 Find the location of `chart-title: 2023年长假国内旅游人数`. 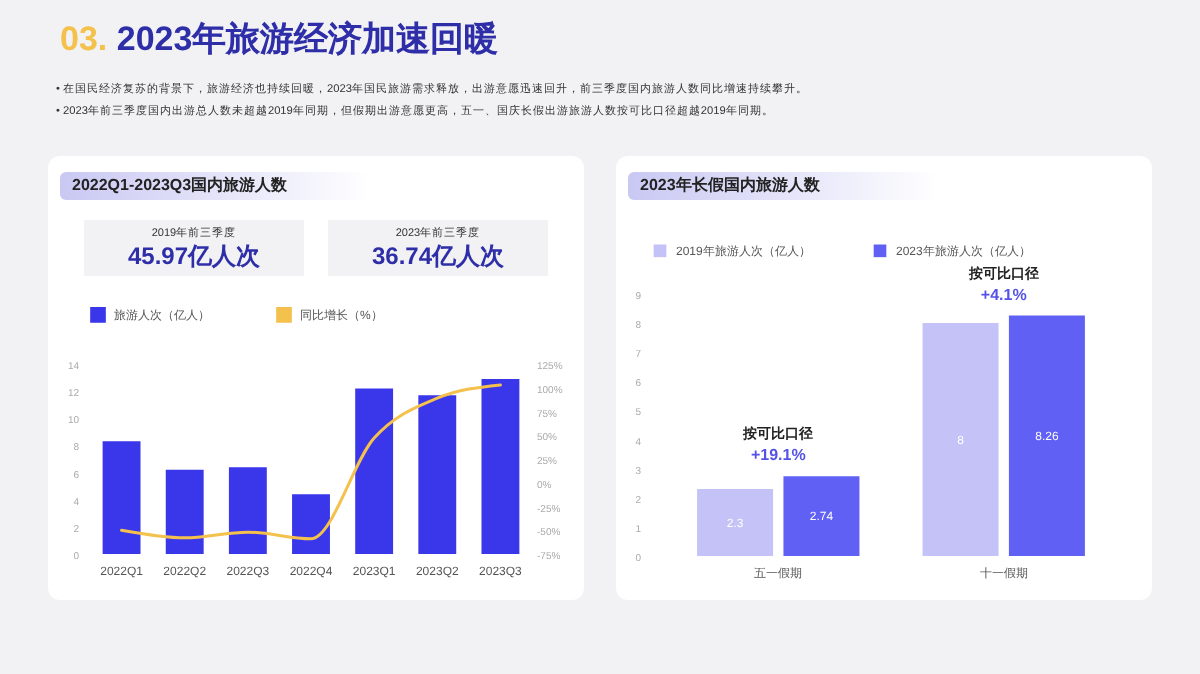

chart-title: 2023年长假国内旅游人数 is located at coordinates (784, 186).